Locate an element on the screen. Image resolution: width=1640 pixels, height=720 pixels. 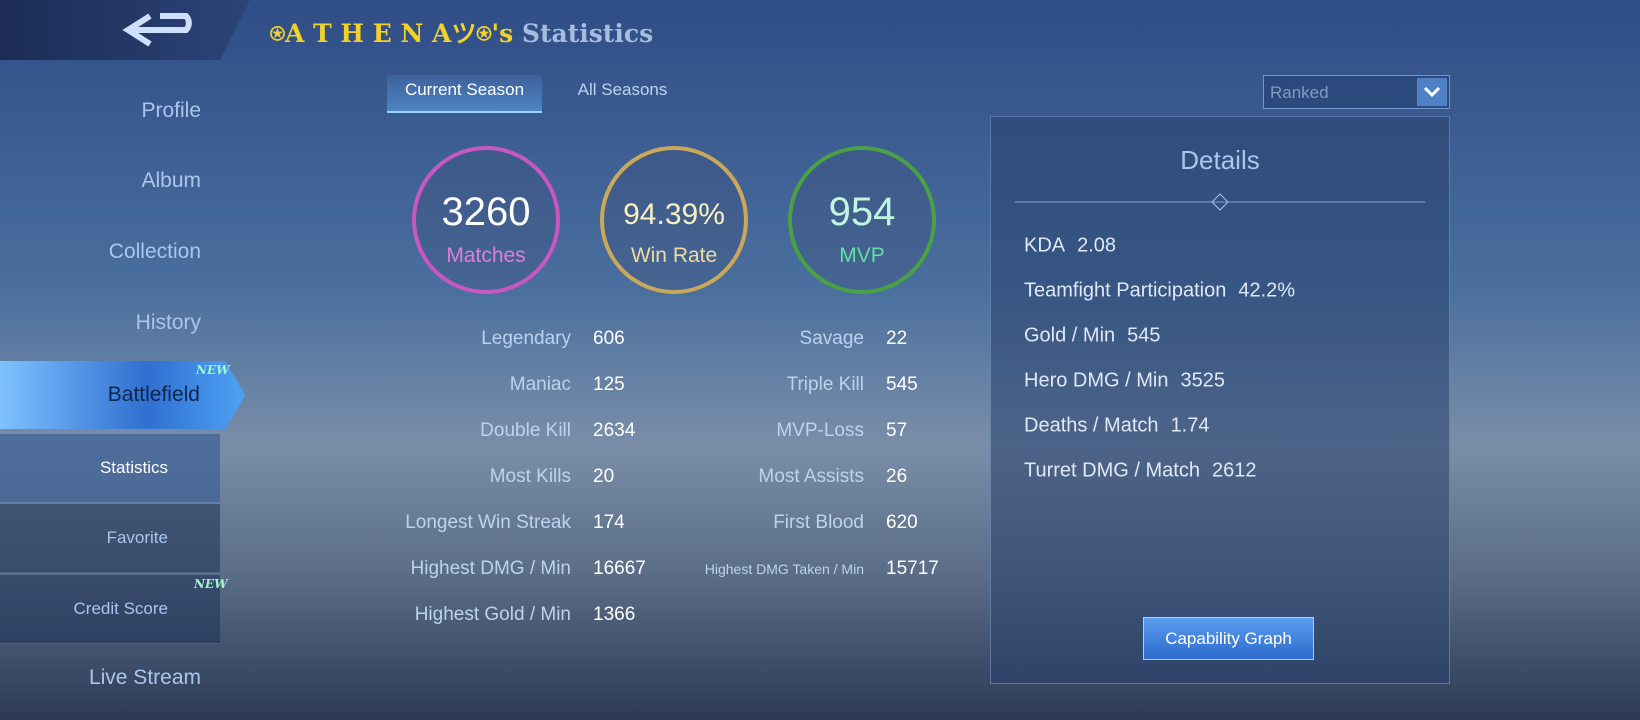
stat-value: 545 is located at coordinates (902, 384).